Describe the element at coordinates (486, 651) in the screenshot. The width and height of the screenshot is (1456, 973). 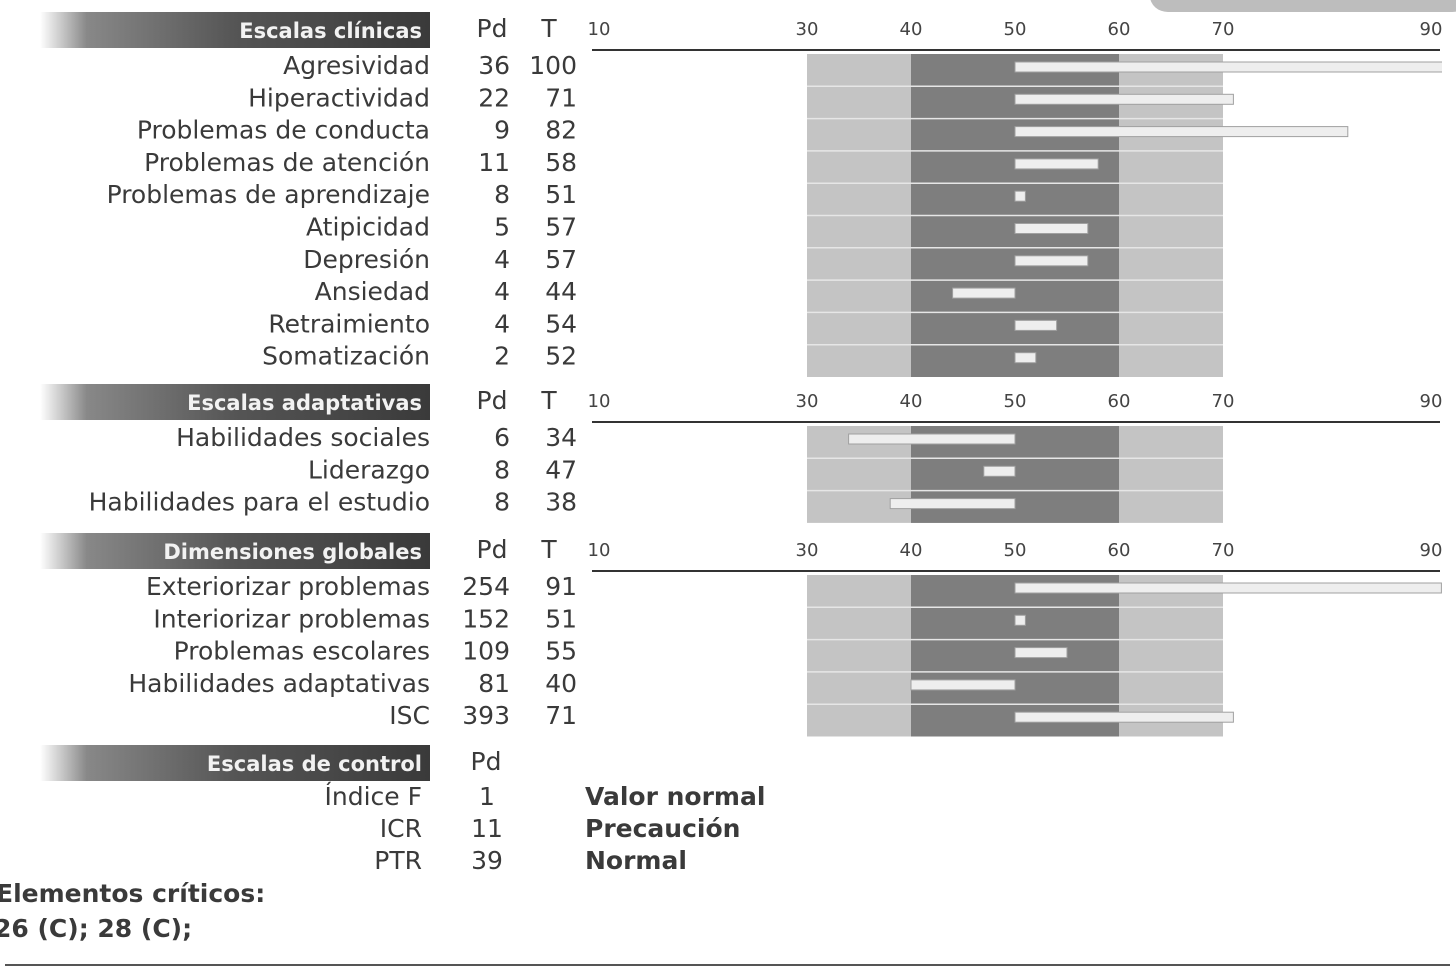
I see `pd-value: 109` at that location.